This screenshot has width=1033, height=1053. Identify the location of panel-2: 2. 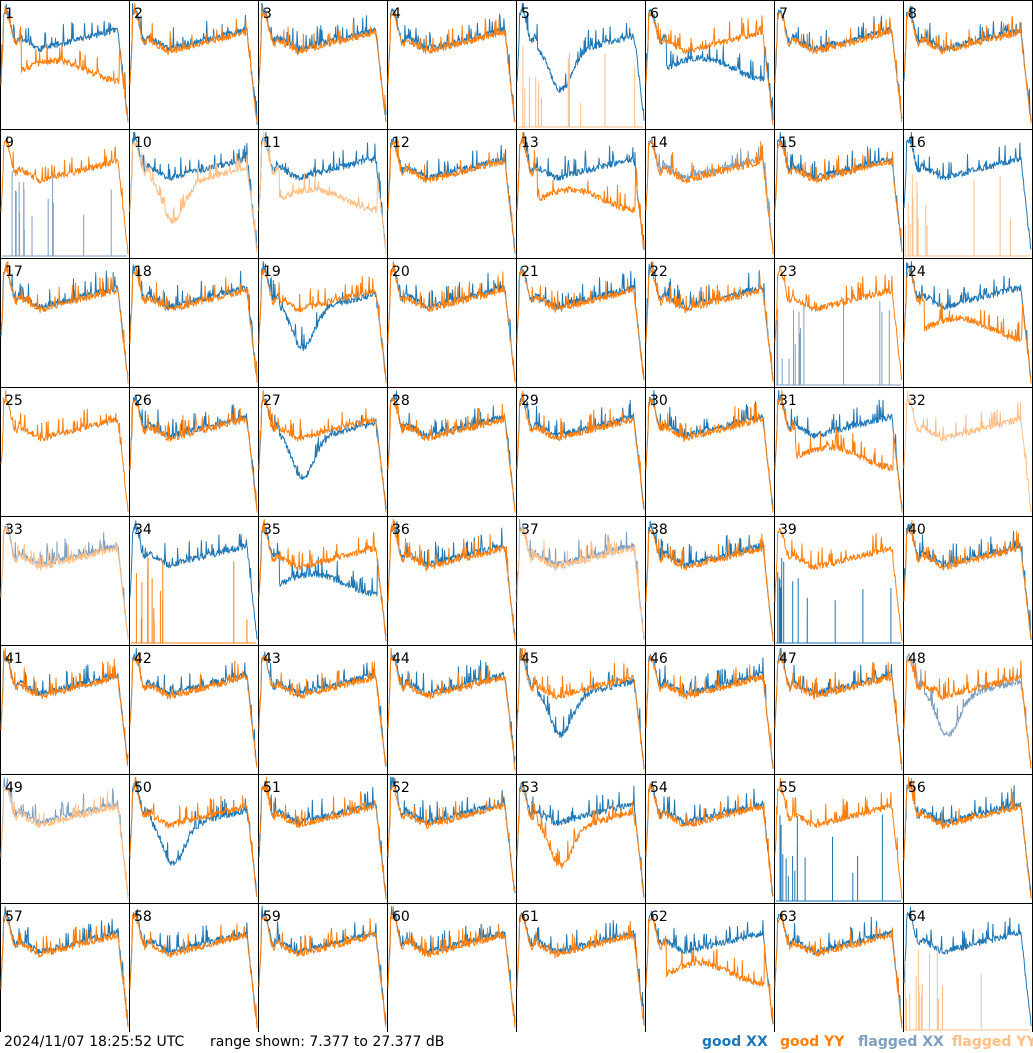
(194, 65).